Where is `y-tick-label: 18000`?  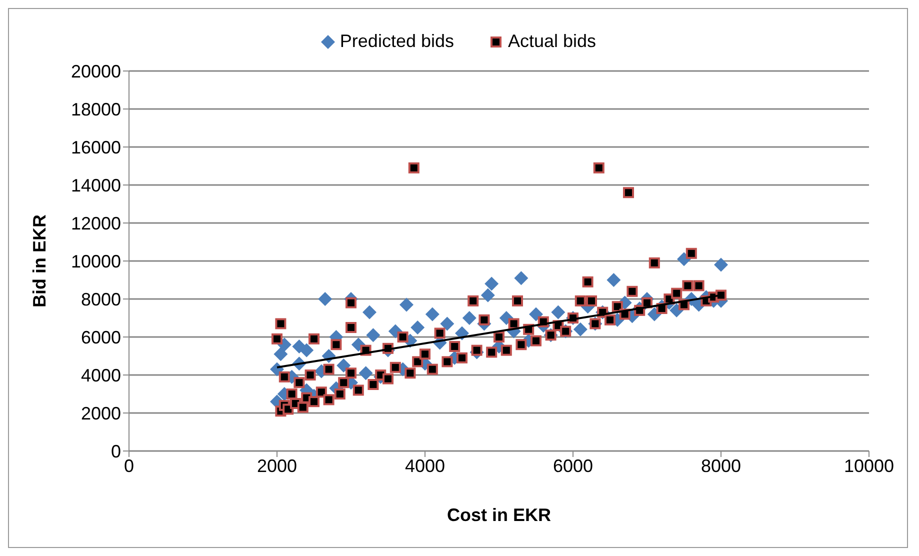
y-tick-label: 18000 is located at coordinates (95, 109).